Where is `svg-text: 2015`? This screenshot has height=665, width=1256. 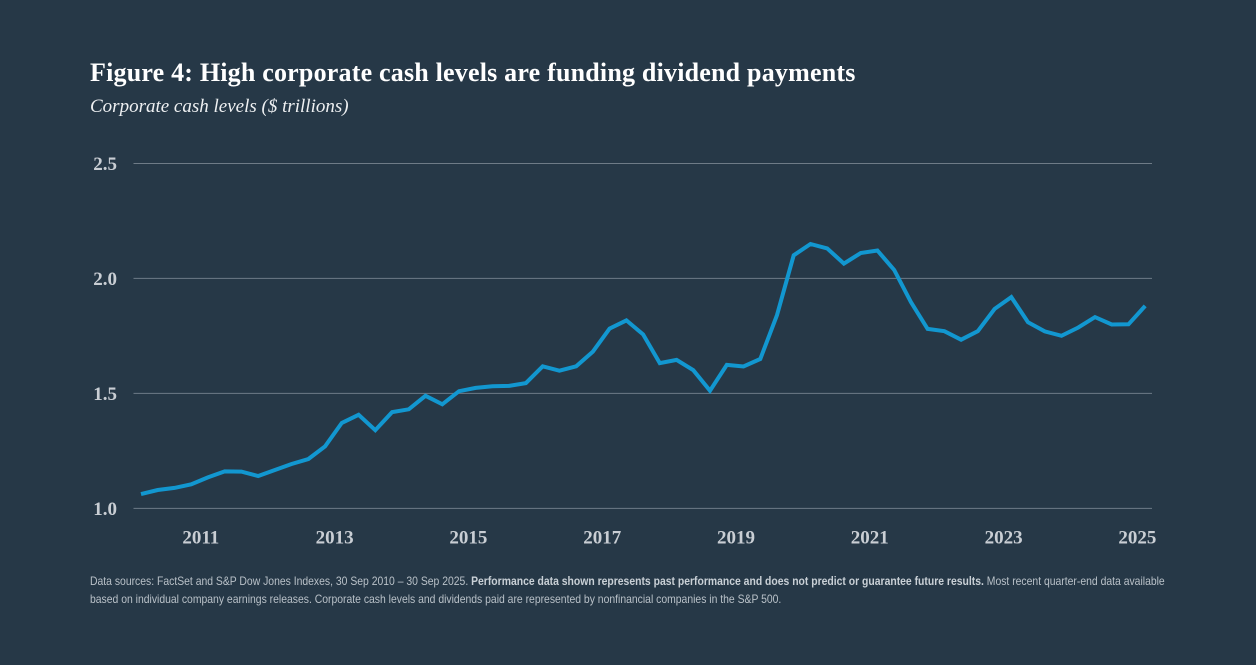 svg-text: 2015 is located at coordinates (468, 538).